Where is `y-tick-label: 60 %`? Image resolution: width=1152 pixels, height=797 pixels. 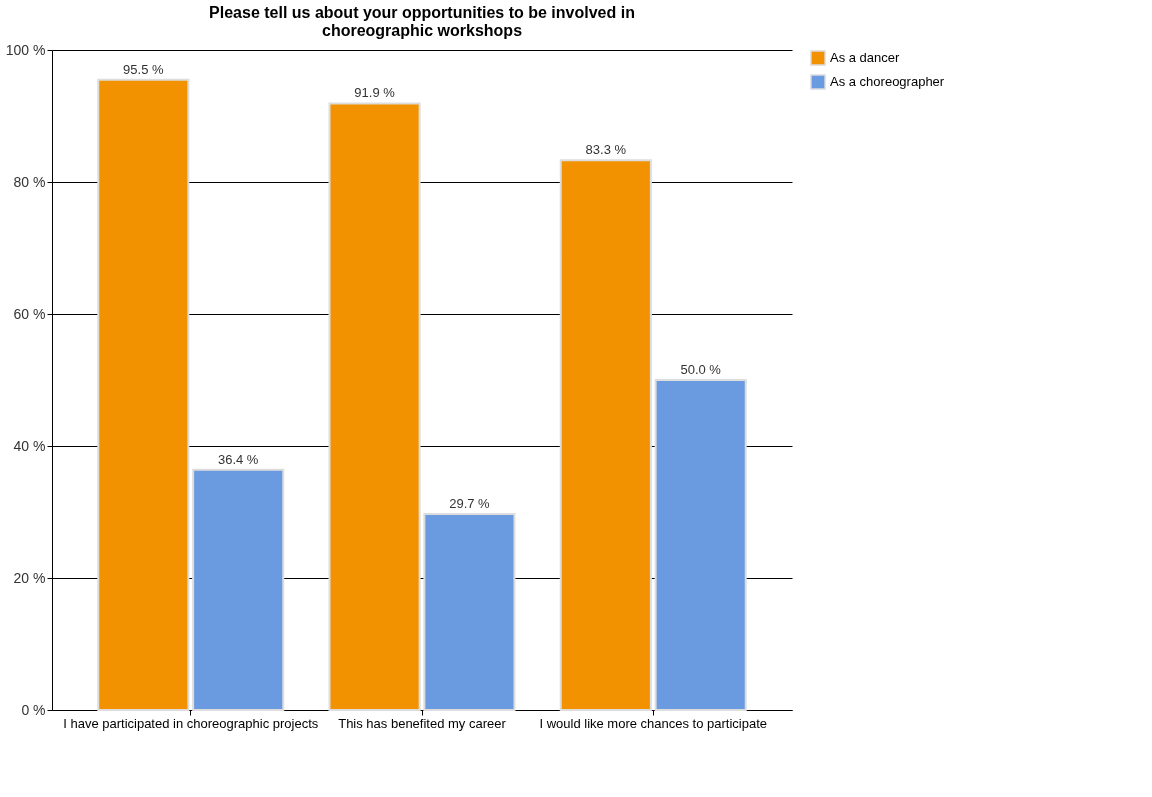
y-tick-label: 60 % is located at coordinates (29, 313).